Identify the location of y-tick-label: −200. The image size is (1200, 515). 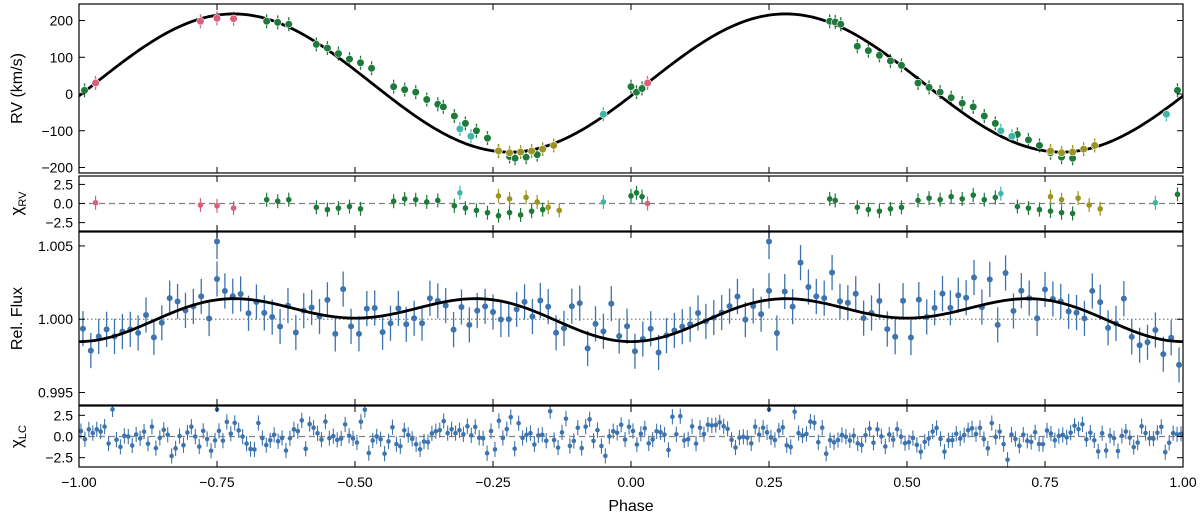
(57, 167).